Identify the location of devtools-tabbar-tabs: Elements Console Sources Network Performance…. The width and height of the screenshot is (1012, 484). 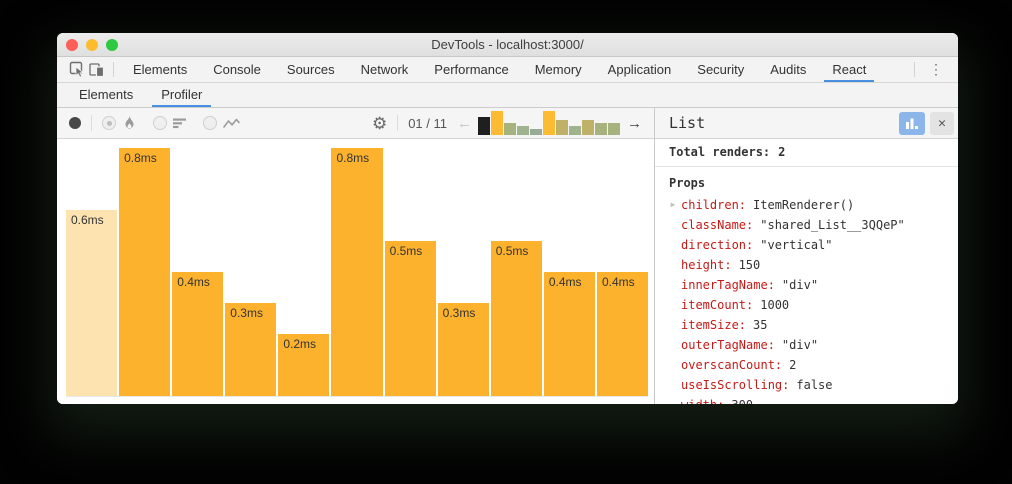
(499, 69).